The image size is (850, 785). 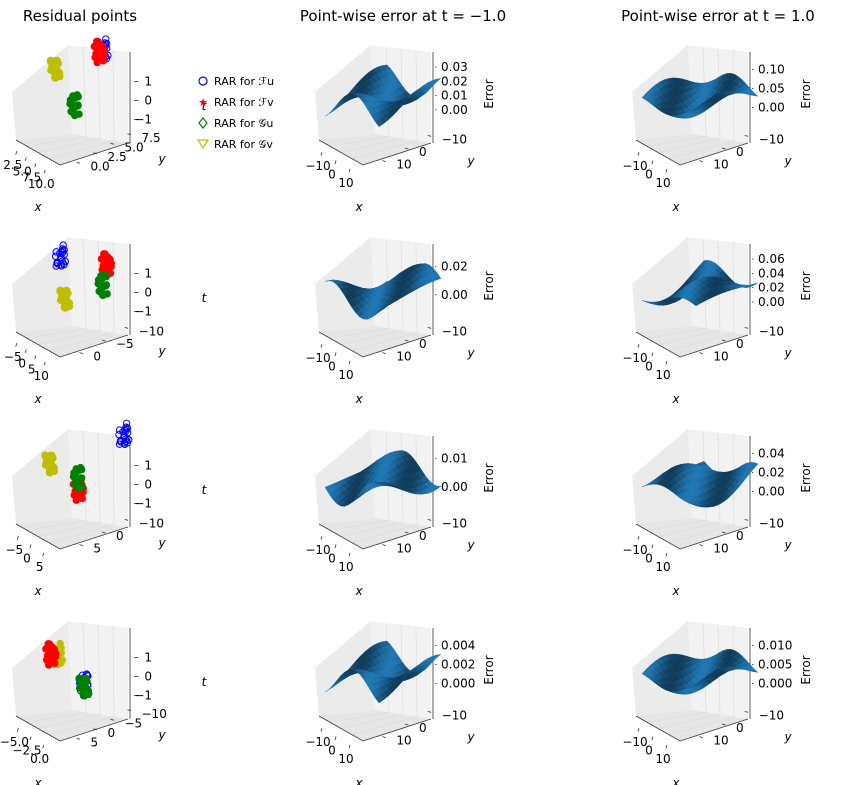 I want to click on legend-label: RAR for 𝒢v, so click(x=243, y=144).